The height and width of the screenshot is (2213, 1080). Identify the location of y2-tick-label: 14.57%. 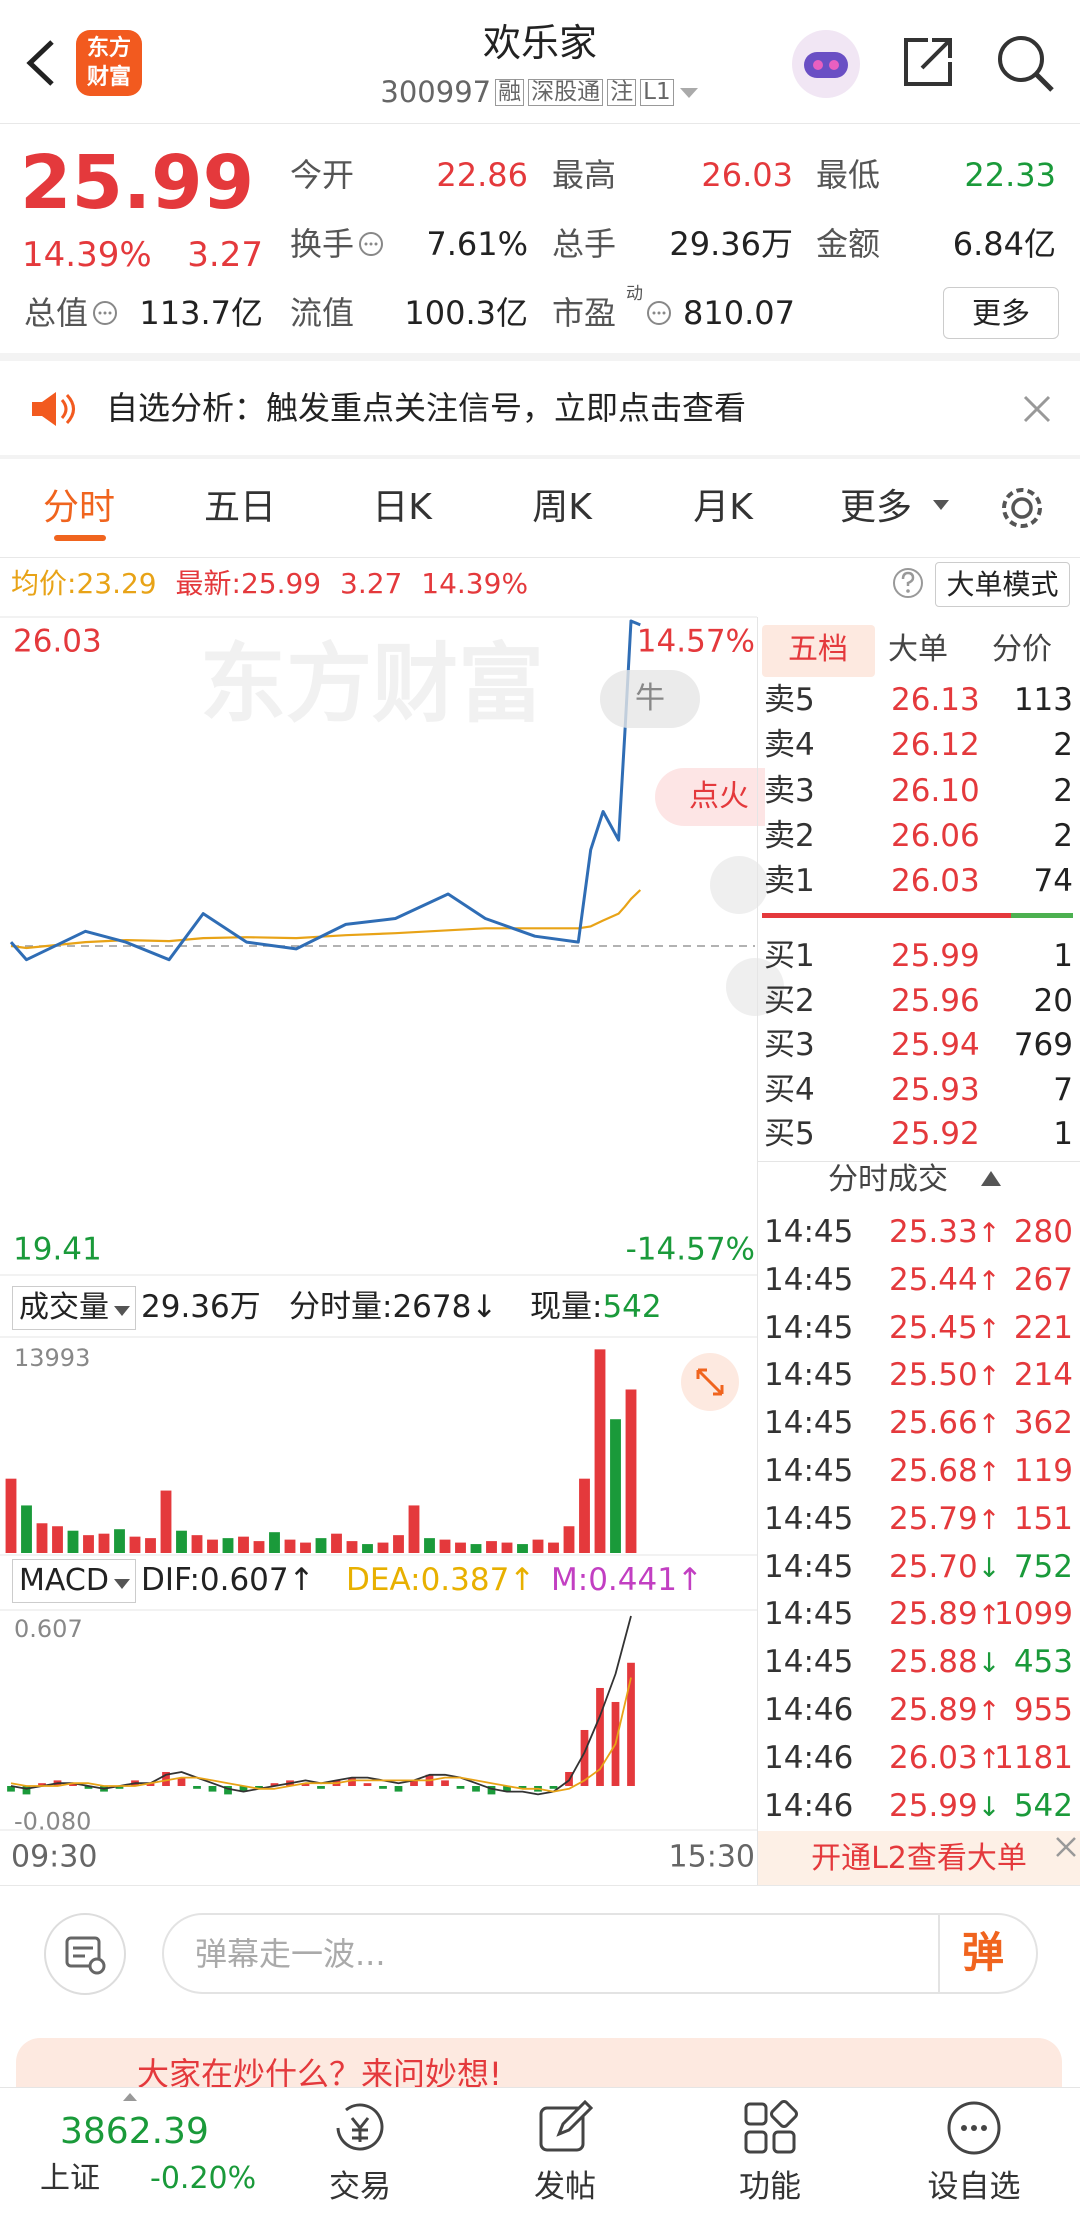
(696, 642).